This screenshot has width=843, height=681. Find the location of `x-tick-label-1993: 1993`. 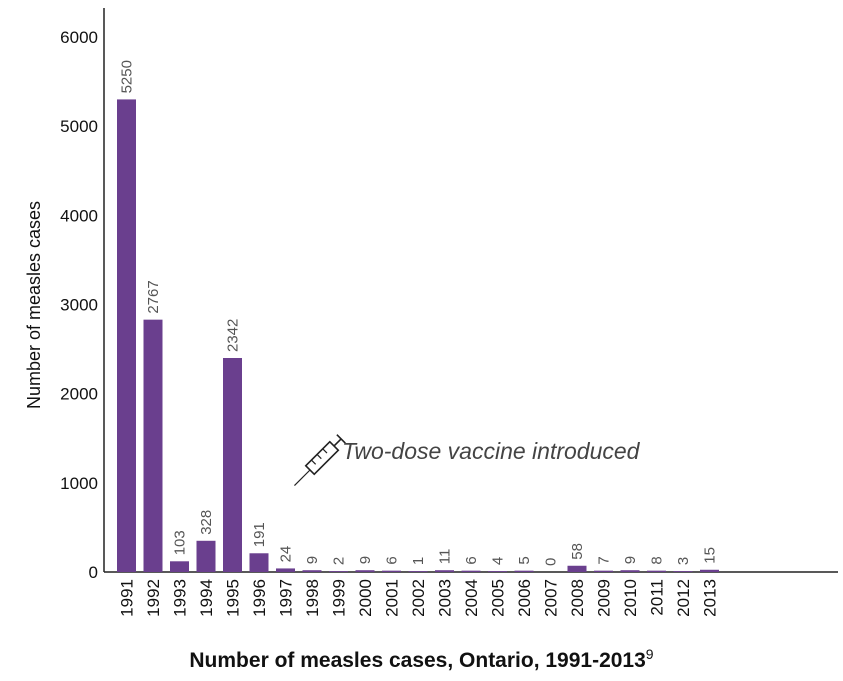

x-tick-label-1993: 1993 is located at coordinates (180, 598).